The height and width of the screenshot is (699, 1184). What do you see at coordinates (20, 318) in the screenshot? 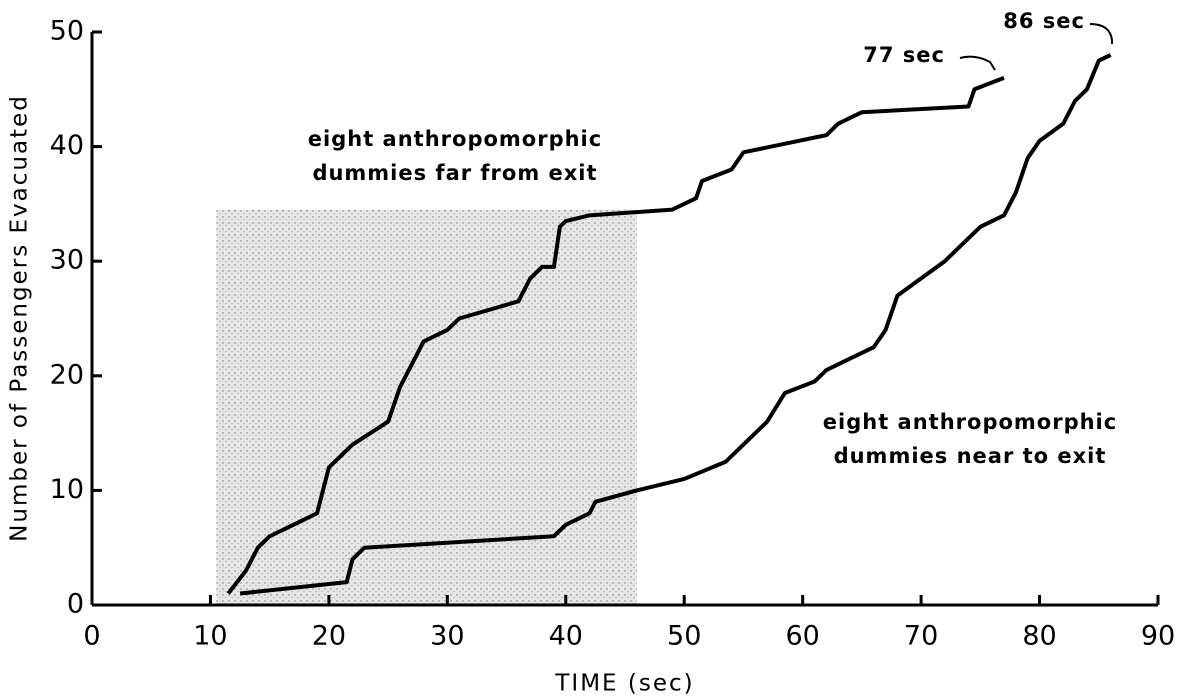
I see `y-axis-label: Number of Passengers Evacuated` at bounding box center [20, 318].